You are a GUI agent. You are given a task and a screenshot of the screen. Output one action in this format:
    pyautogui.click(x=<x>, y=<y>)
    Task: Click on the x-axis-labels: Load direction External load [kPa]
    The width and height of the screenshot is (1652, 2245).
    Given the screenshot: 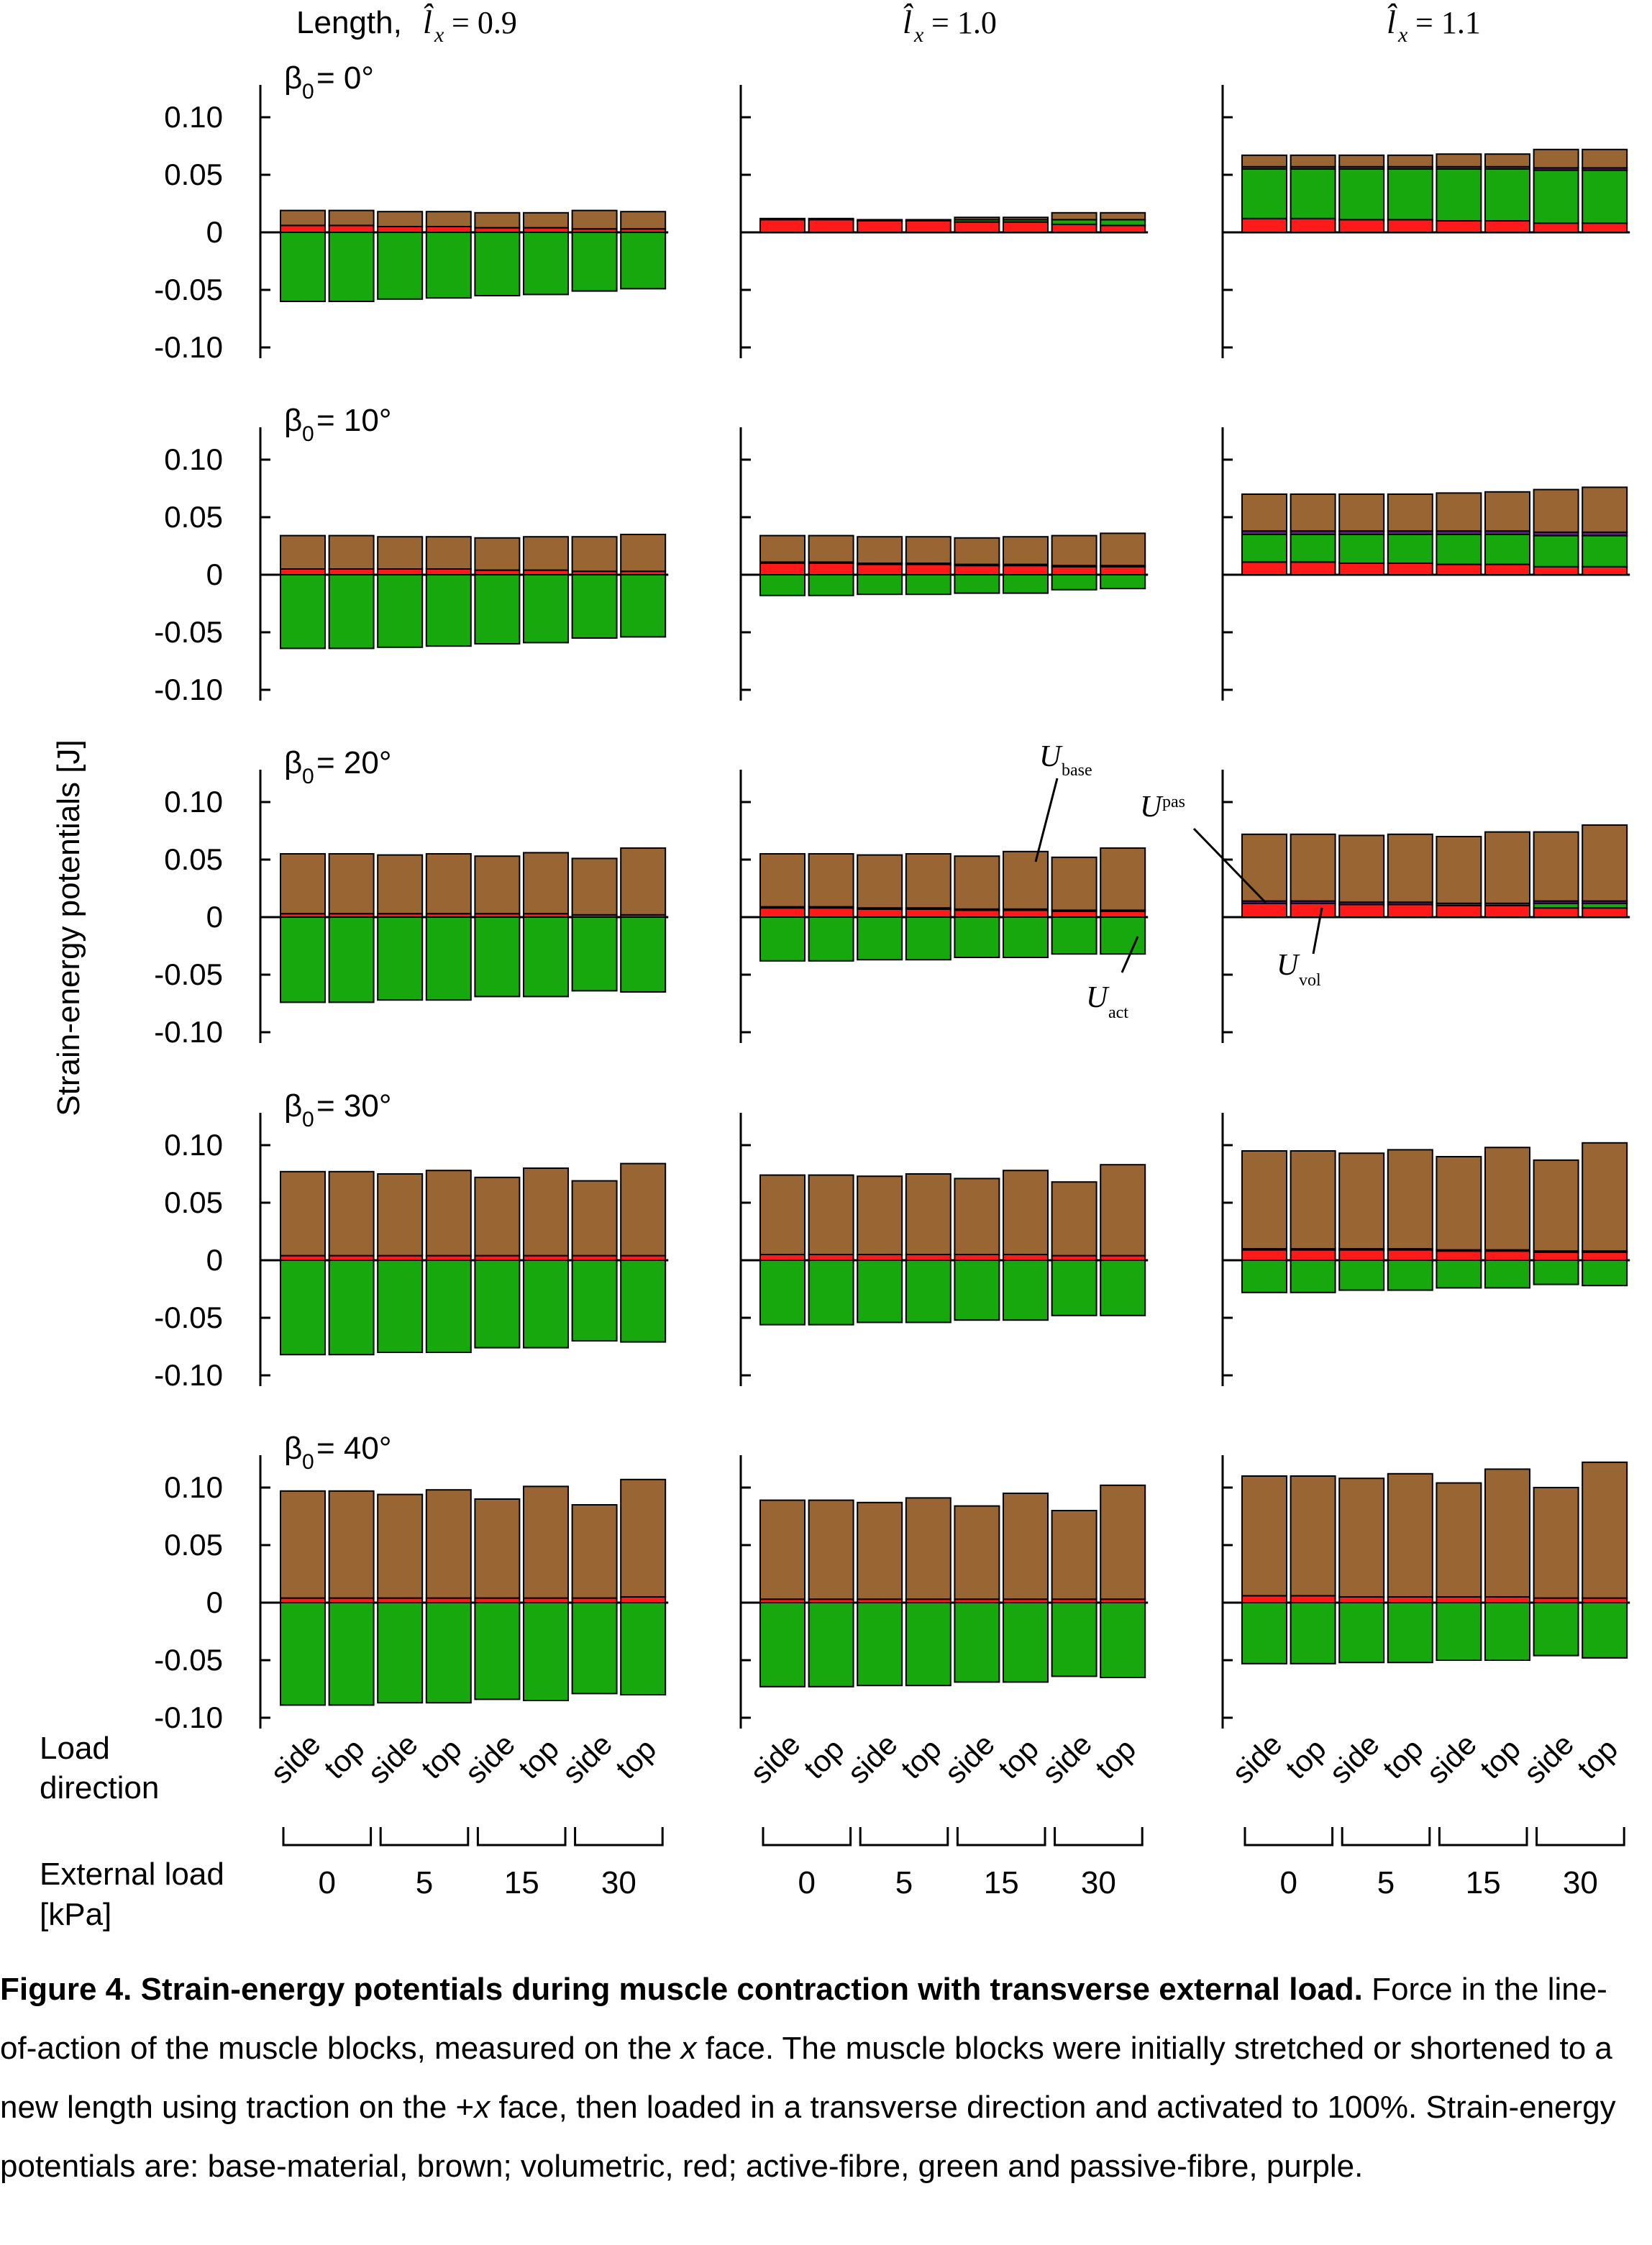 What is the action you would take?
    pyautogui.click(x=132, y=1831)
    